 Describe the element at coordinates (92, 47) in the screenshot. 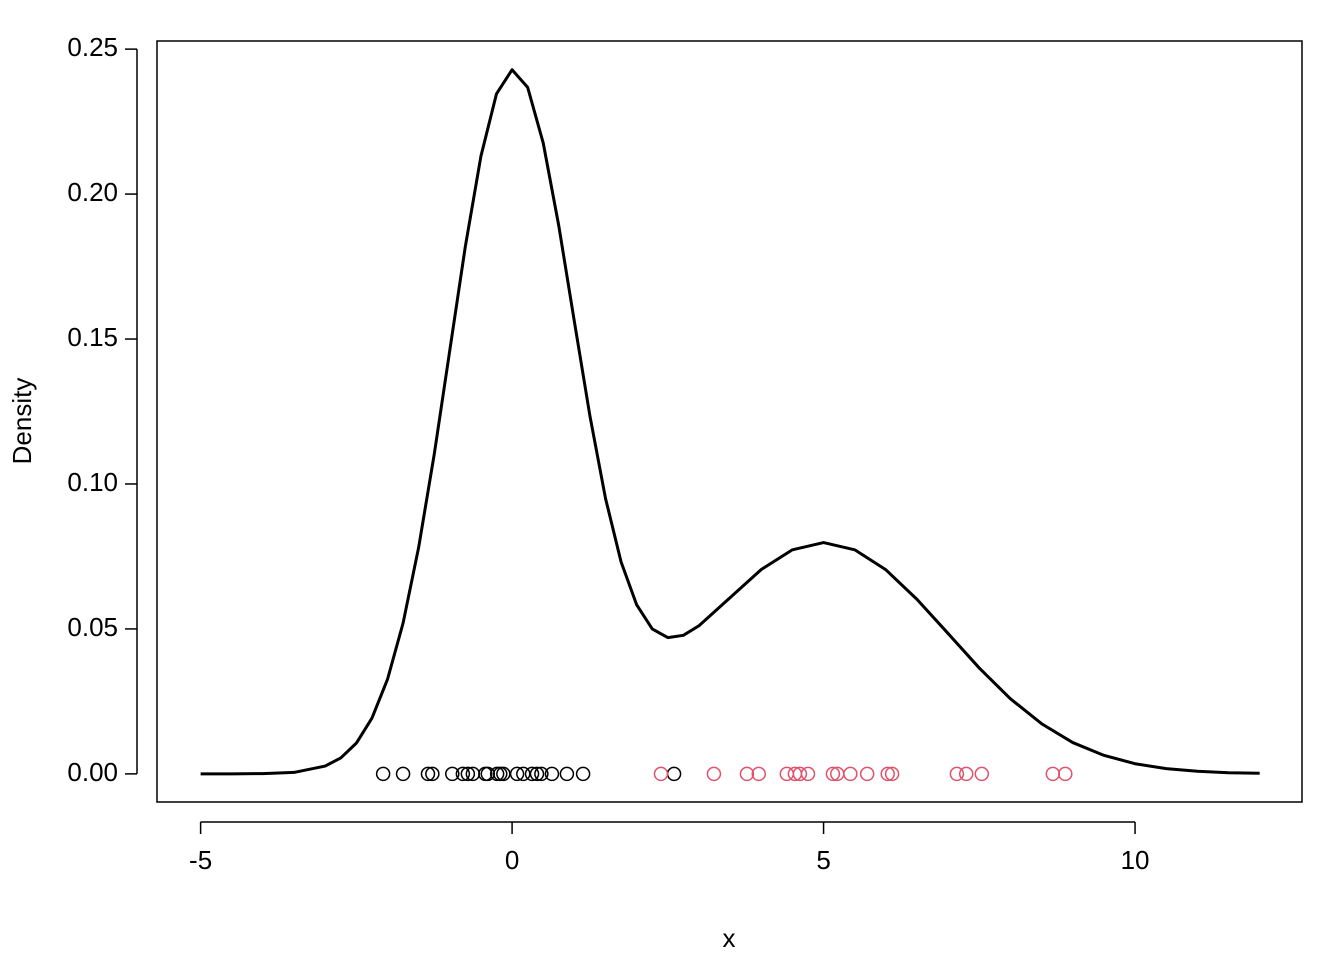

I see `y-tick-label: 0.25` at that location.